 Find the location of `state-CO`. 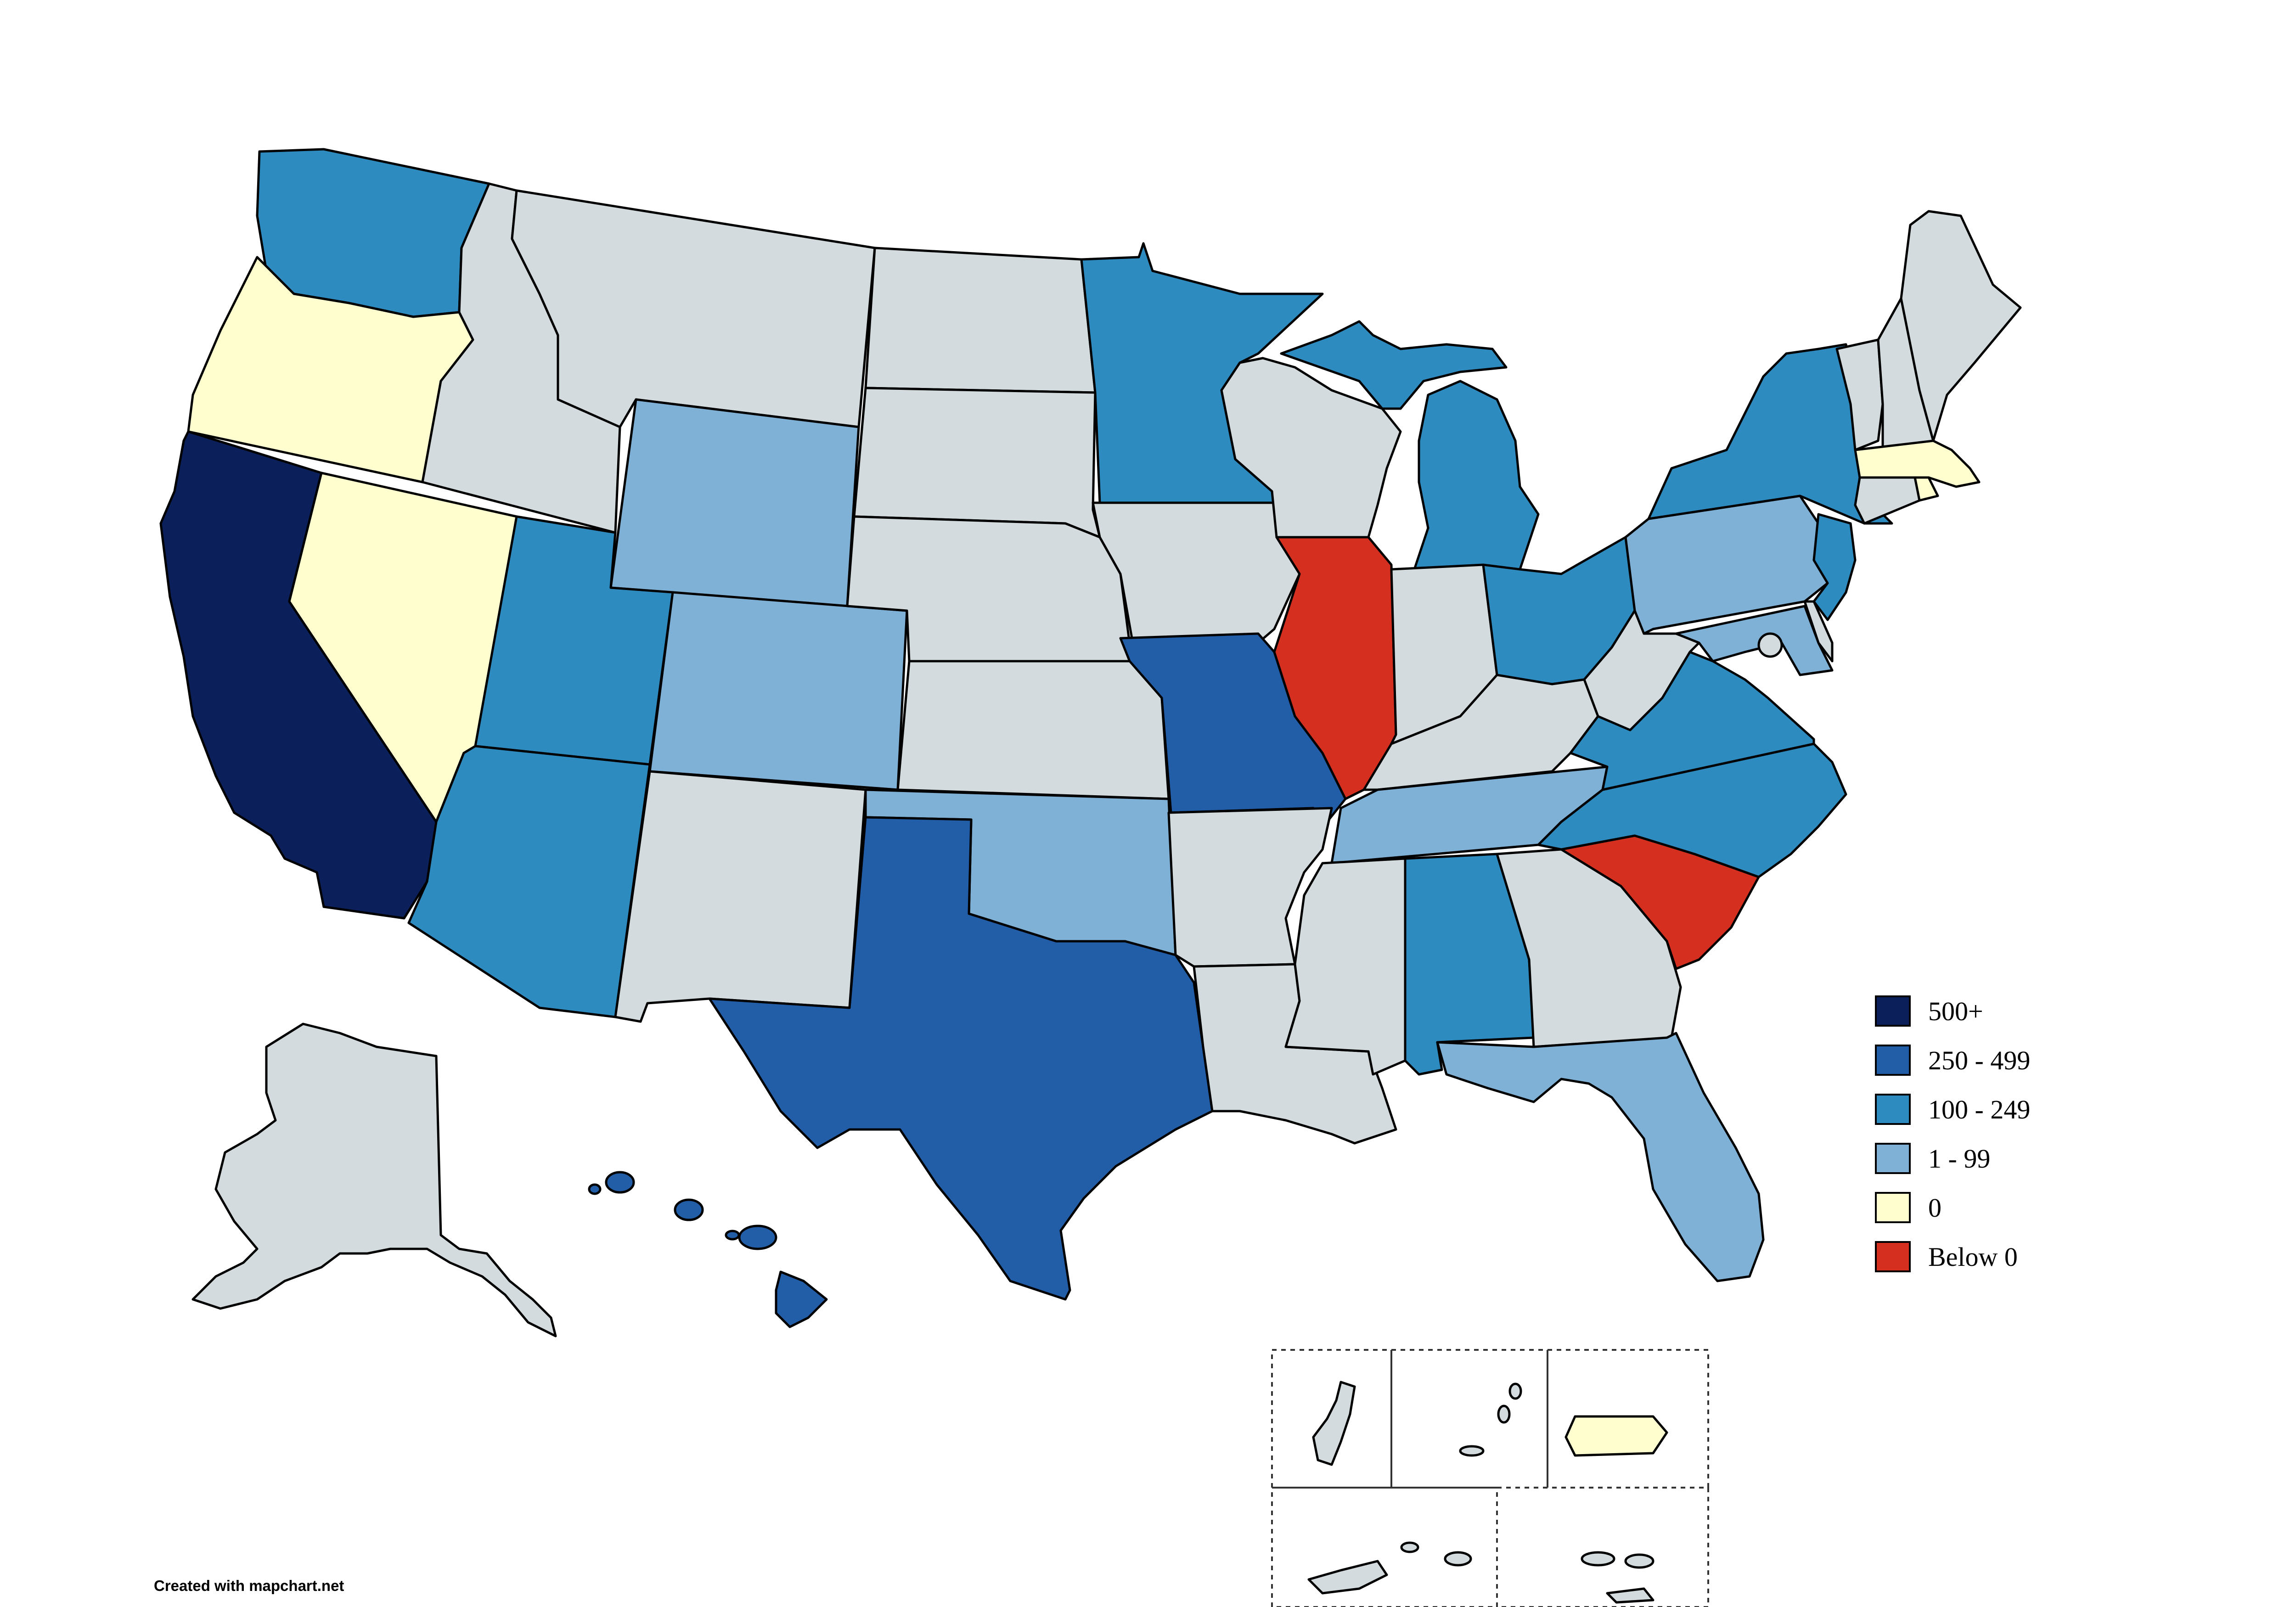

state-CO is located at coordinates (778, 691).